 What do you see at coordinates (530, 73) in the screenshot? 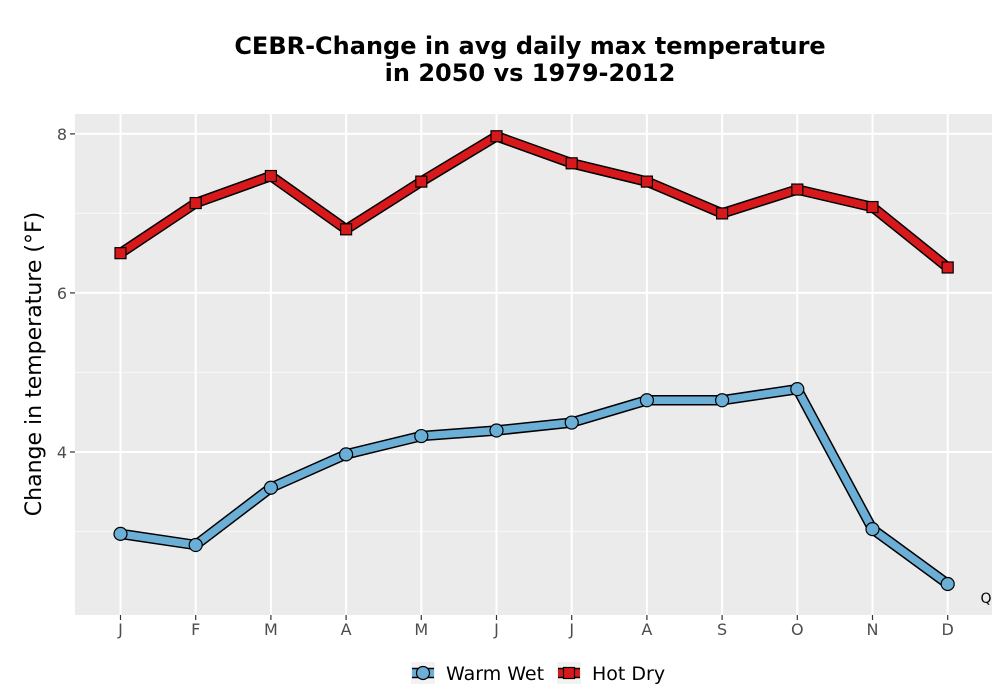
I see `chart-title-line-2: in 2050 vs 1979-2012` at bounding box center [530, 73].